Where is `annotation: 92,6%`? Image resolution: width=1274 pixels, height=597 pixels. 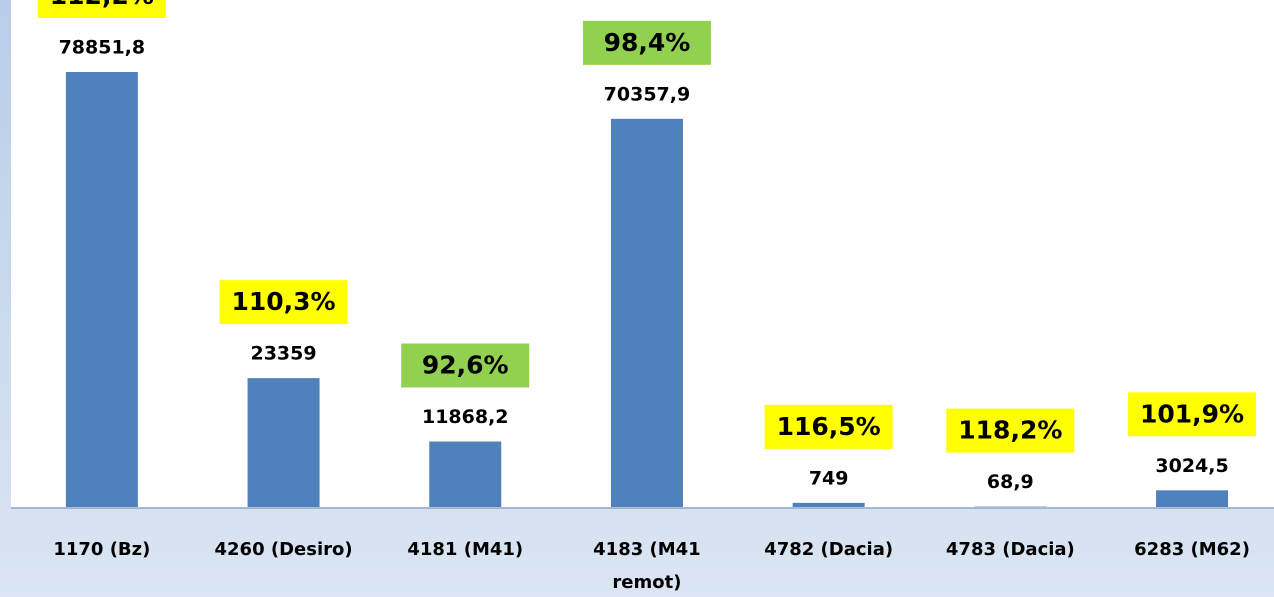
annotation: 92,6% is located at coordinates (465, 365).